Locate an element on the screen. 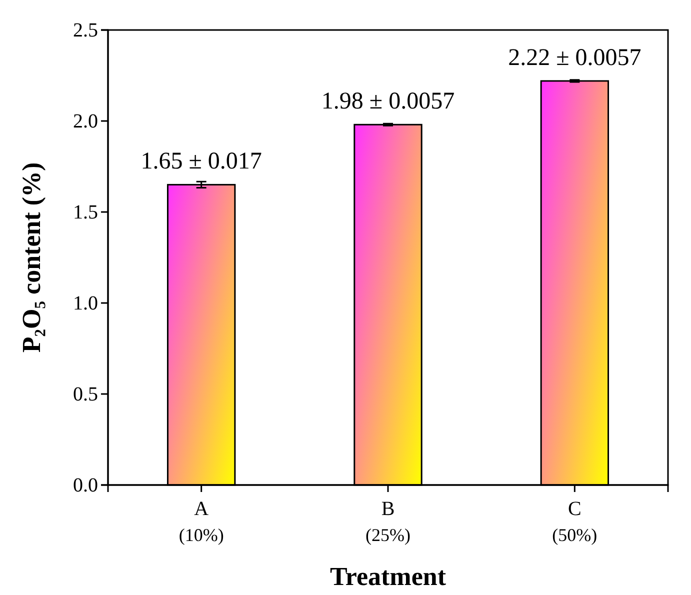  data-label: 2.22 ± 0.0057 is located at coordinates (575, 57).